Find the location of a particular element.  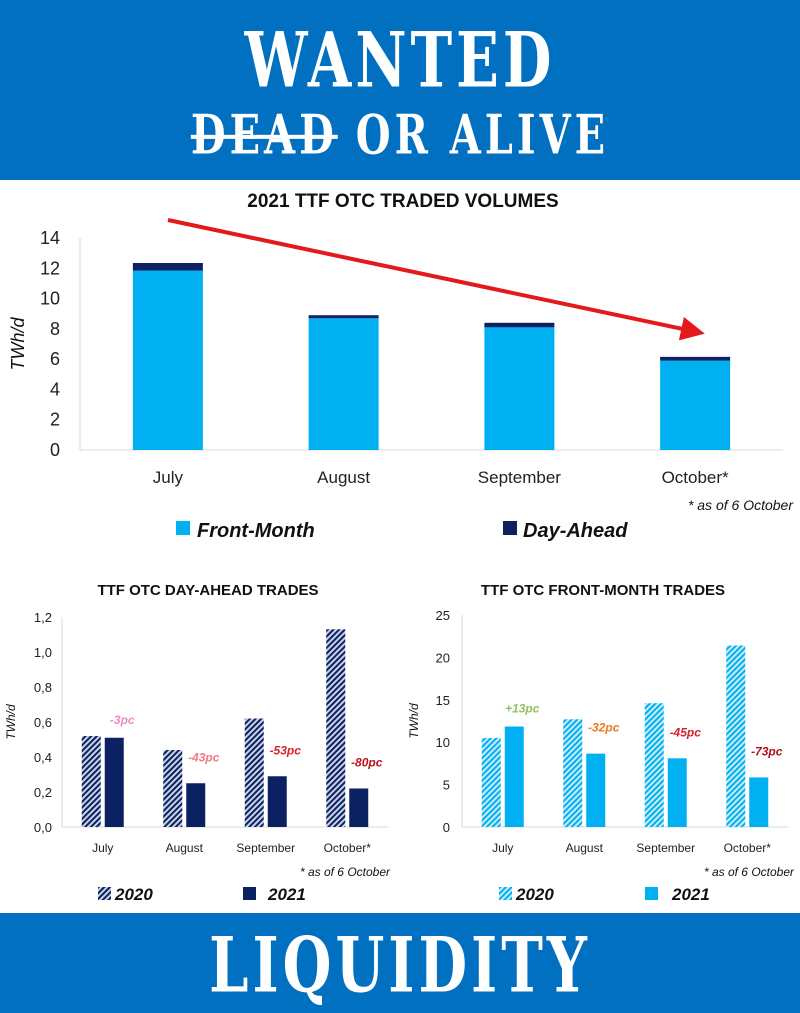

change-label: -45pc is located at coordinates (686, 732).